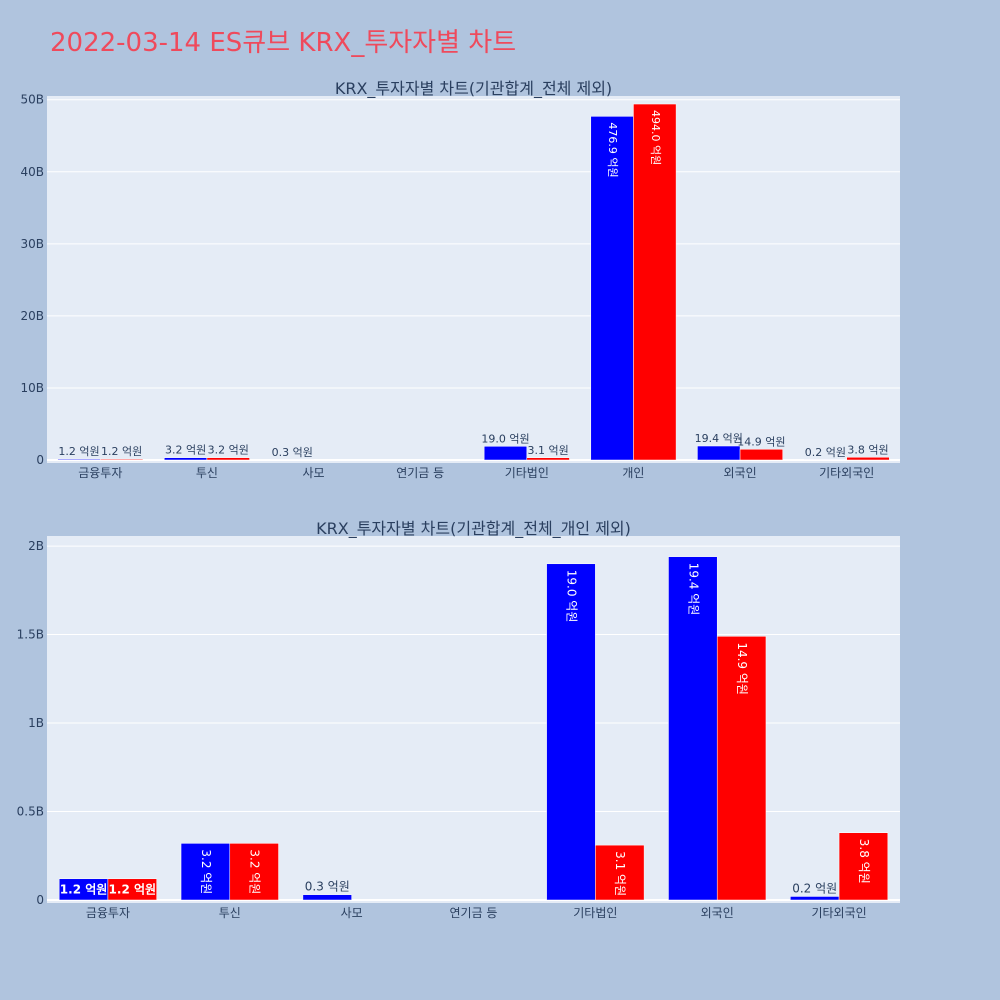  Describe the element at coordinates (473, 529) in the screenshot. I see `chart-2-title: KRX_투자자별 차트(기관합계_전체_개인 제외)` at that location.